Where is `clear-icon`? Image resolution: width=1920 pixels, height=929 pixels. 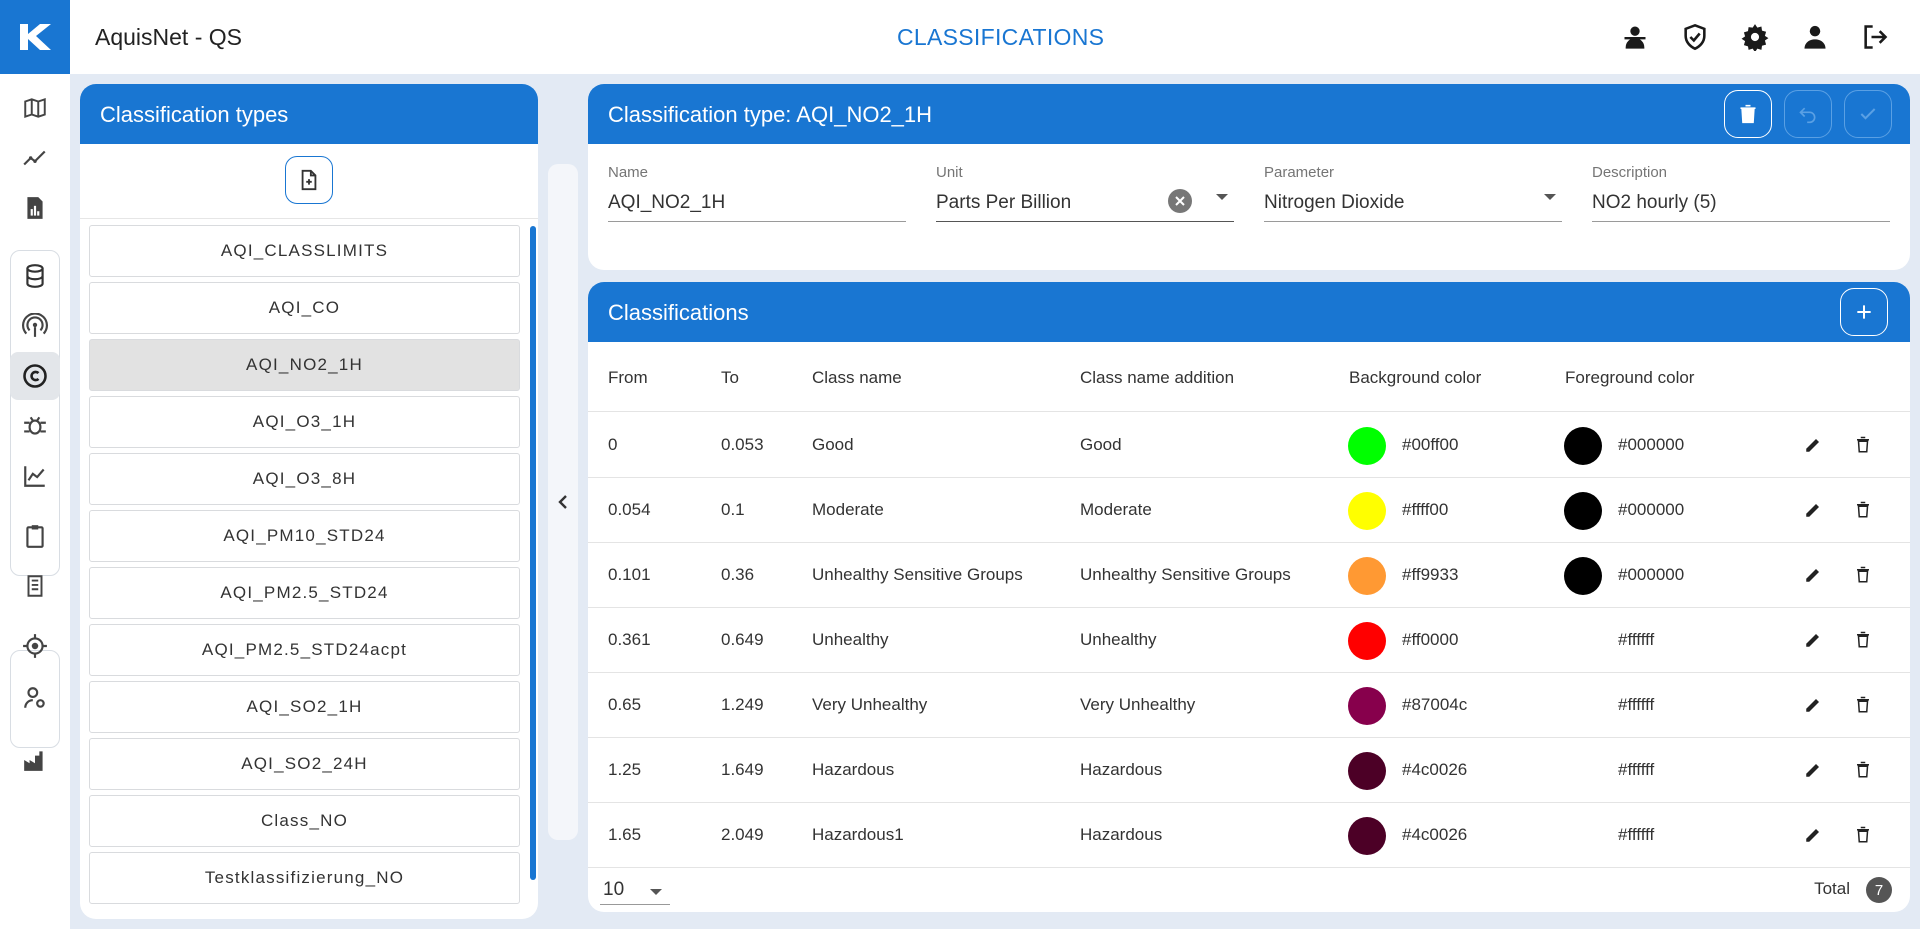 clear-icon is located at coordinates (1180, 201).